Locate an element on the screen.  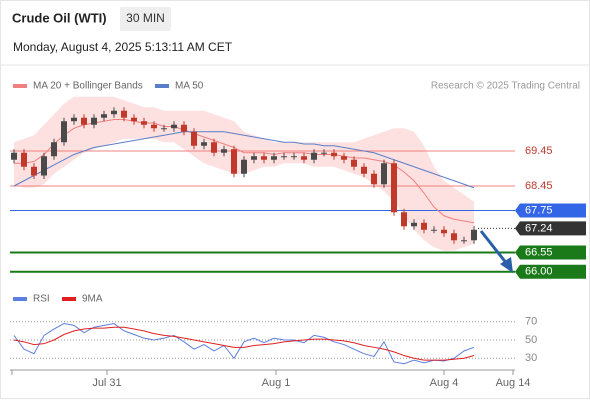
legend-label: 9MA is located at coordinates (92, 299).